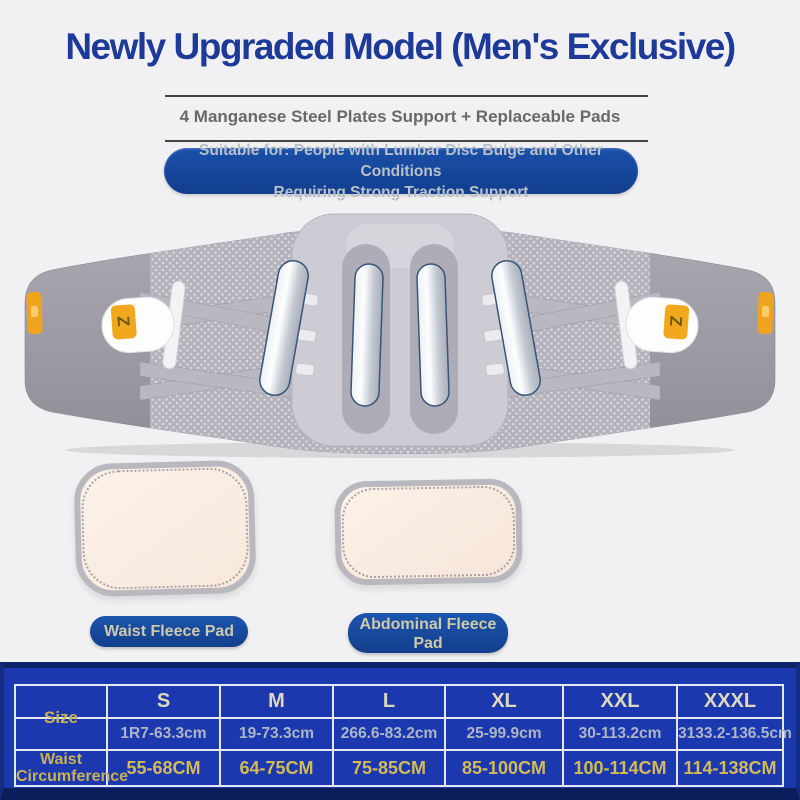  Describe the element at coordinates (504, 768) in the screenshot. I see `waist-value-xl: 85-100CM` at that location.